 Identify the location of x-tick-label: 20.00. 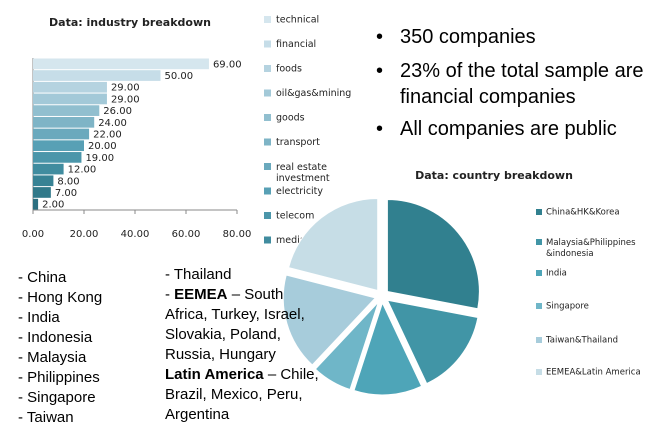
(84, 234).